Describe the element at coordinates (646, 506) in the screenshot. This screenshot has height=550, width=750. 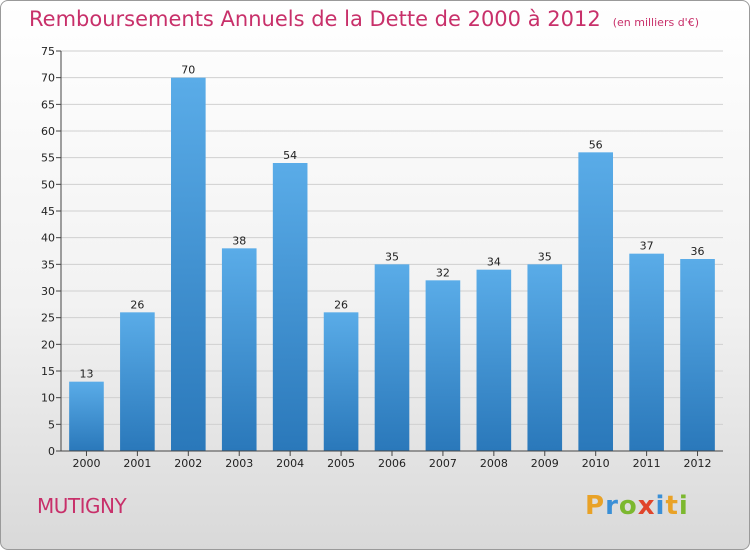
I see `logo-letter: x` at that location.